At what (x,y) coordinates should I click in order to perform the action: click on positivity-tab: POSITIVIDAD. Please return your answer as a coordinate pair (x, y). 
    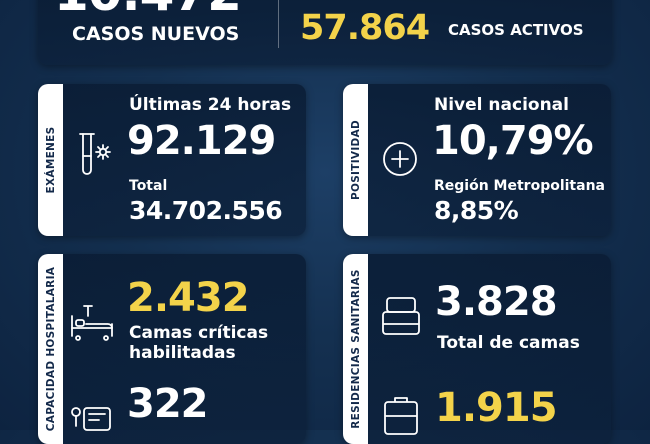
    Looking at the image, I should click on (355, 160).